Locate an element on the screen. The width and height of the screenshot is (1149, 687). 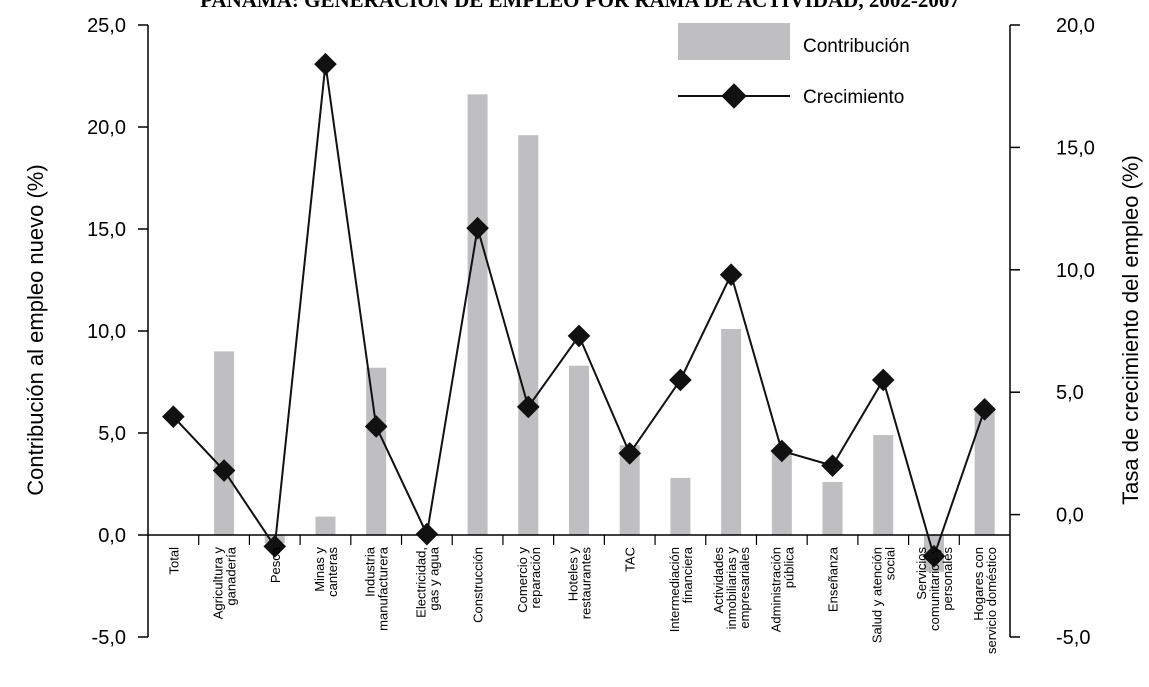
legend: Contribución Crecimiento is located at coordinates (794, 66).